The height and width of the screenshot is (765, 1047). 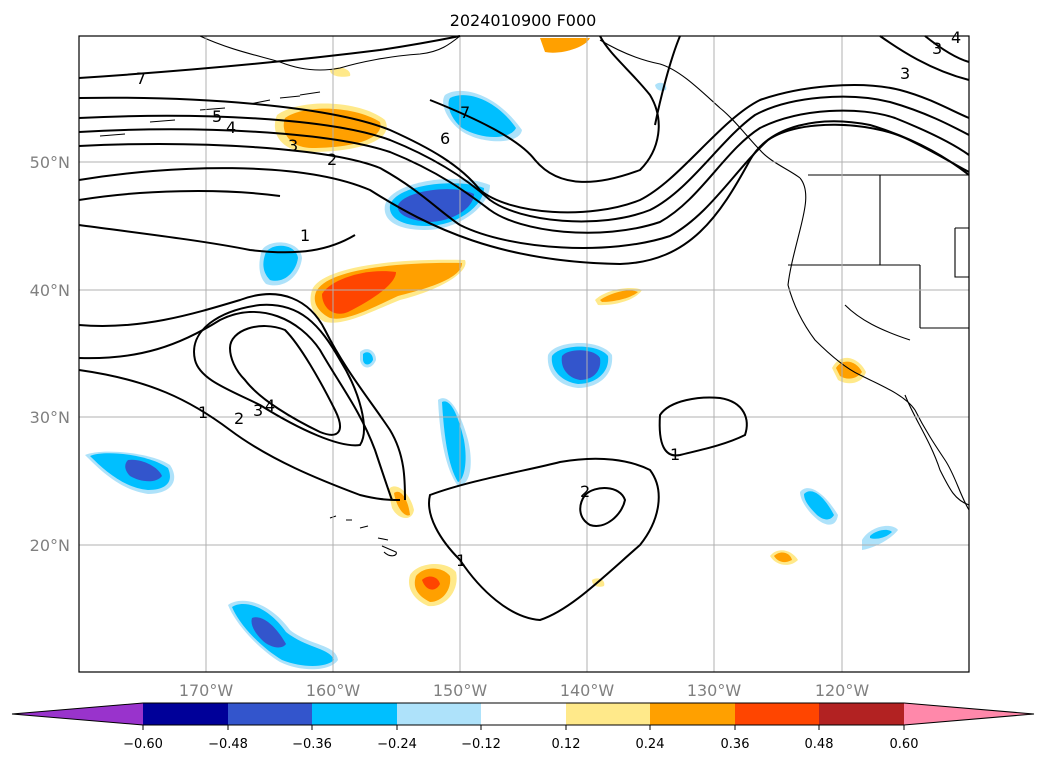 I want to click on contour-1-east, so click(x=703, y=426).